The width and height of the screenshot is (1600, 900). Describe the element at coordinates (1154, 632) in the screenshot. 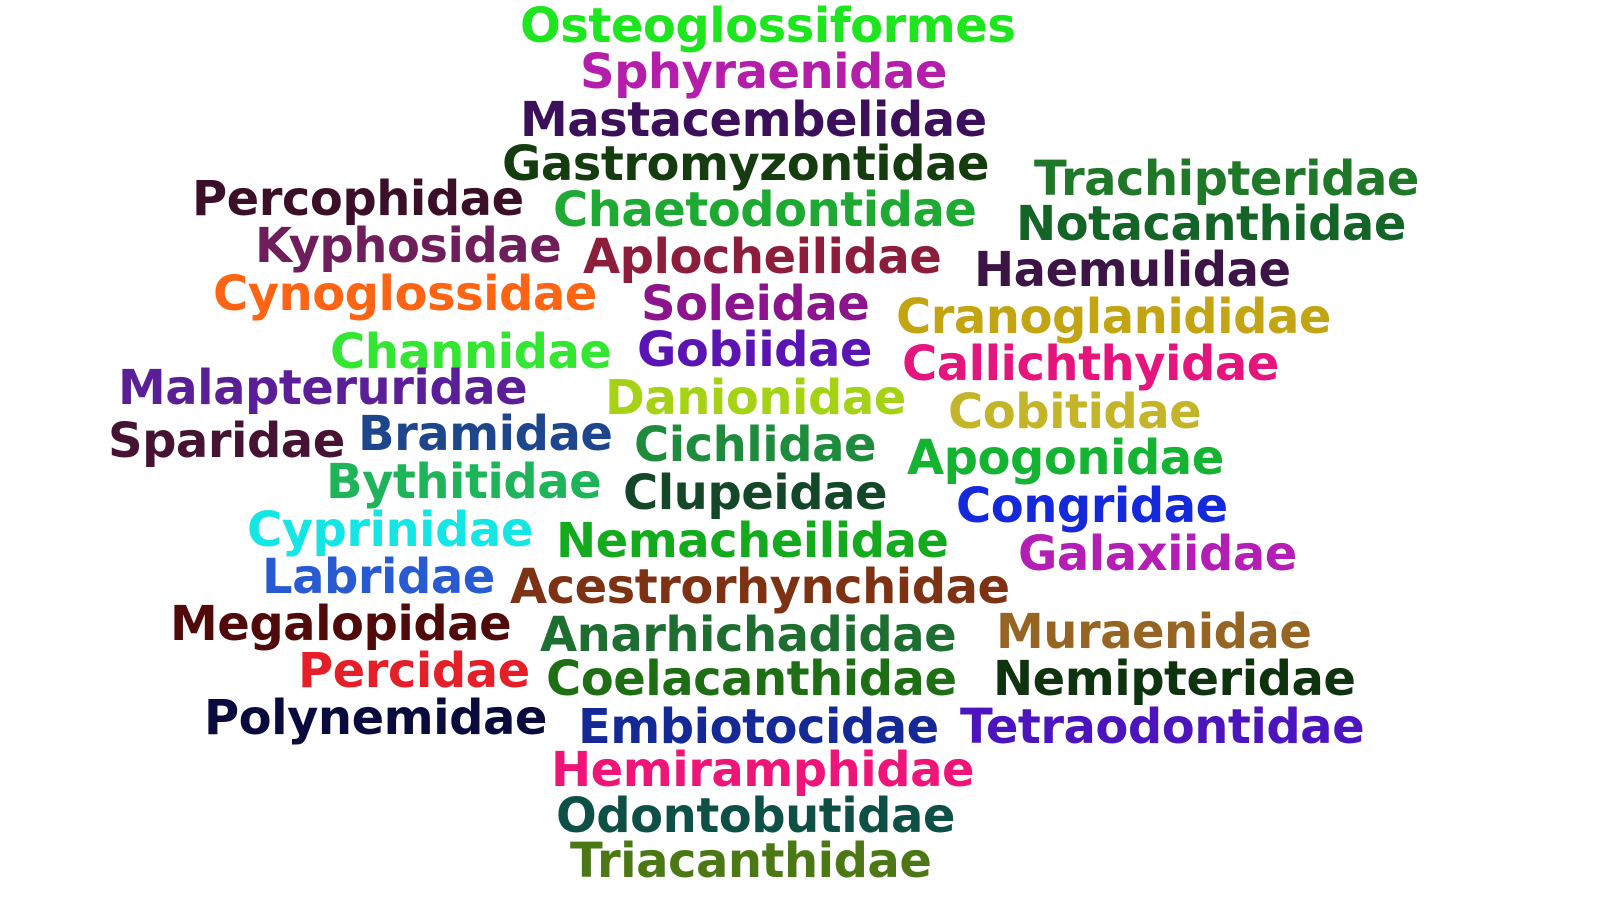

I see `word-muraenidae: Muraenidae` at that location.